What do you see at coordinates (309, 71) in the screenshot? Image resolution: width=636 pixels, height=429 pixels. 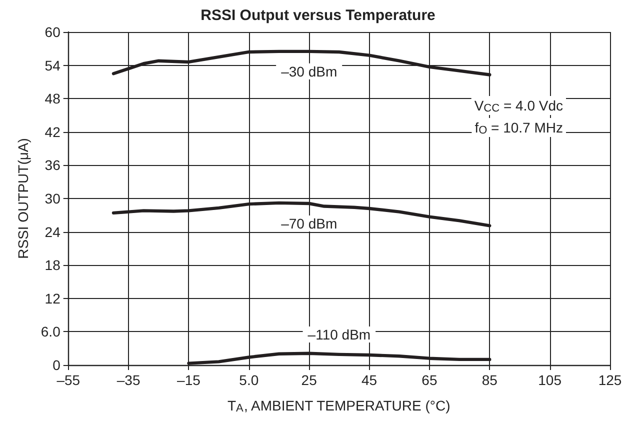 I see `series-label: –30 dBm` at bounding box center [309, 71].